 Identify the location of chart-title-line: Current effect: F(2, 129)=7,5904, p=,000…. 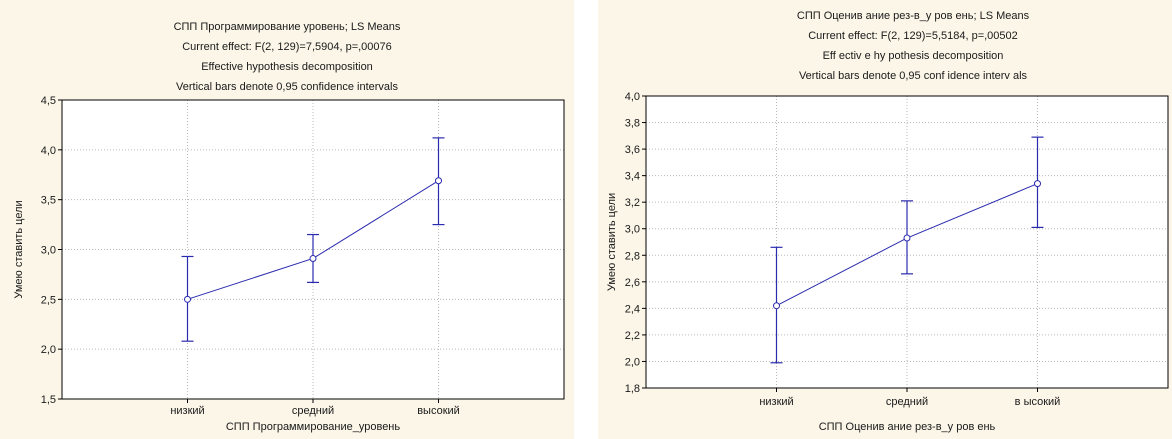
(287, 47).